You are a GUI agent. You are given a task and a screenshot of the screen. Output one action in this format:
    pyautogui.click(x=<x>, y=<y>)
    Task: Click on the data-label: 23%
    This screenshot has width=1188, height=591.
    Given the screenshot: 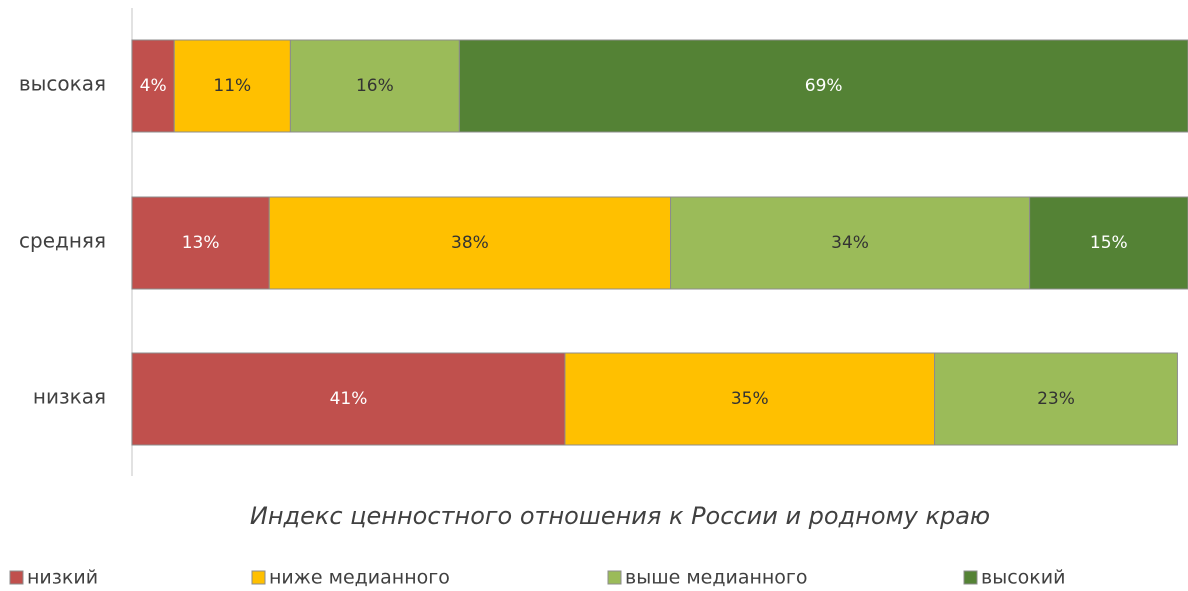 What is the action you would take?
    pyautogui.click(x=1056, y=399)
    